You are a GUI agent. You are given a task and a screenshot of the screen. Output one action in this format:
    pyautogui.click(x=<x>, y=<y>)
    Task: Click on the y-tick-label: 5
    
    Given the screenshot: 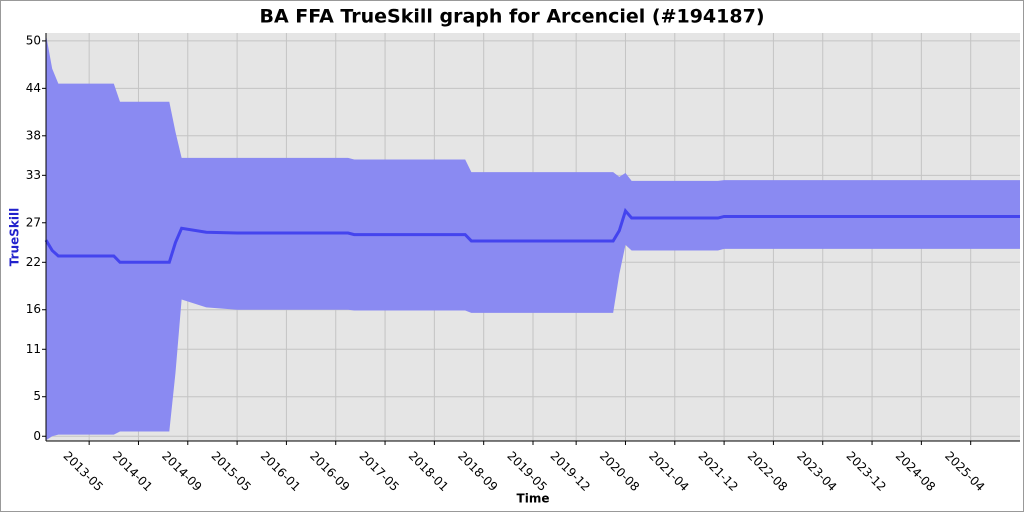 What is the action you would take?
    pyautogui.click(x=37, y=396)
    